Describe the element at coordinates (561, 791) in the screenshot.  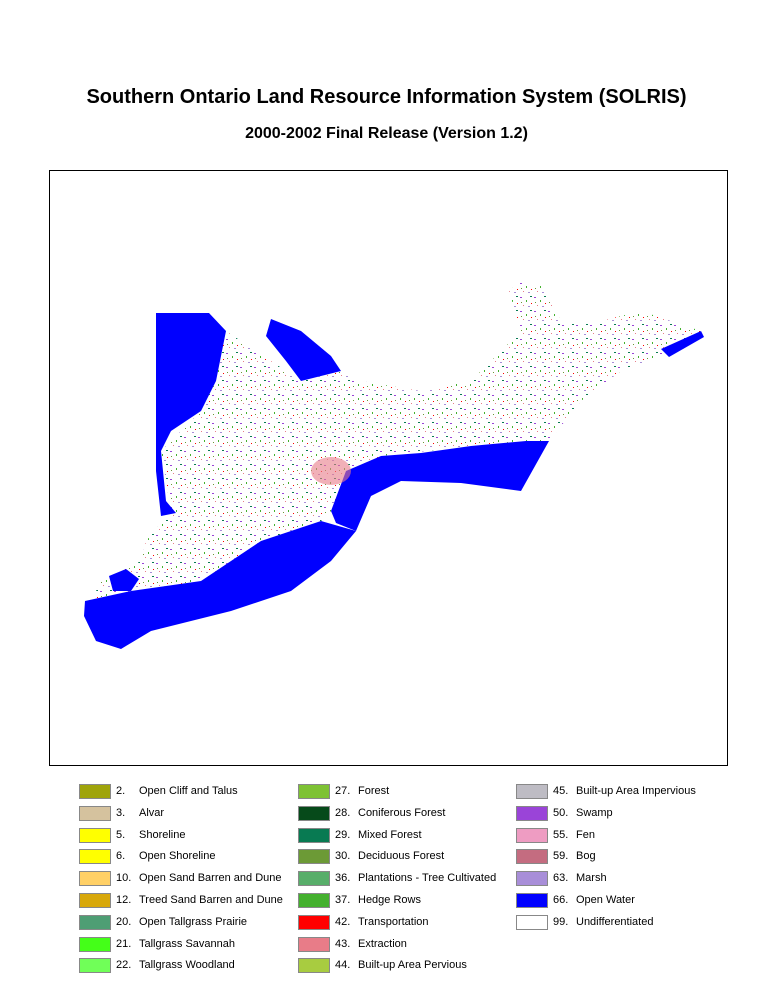
I see `legend-code: 45.` at that location.